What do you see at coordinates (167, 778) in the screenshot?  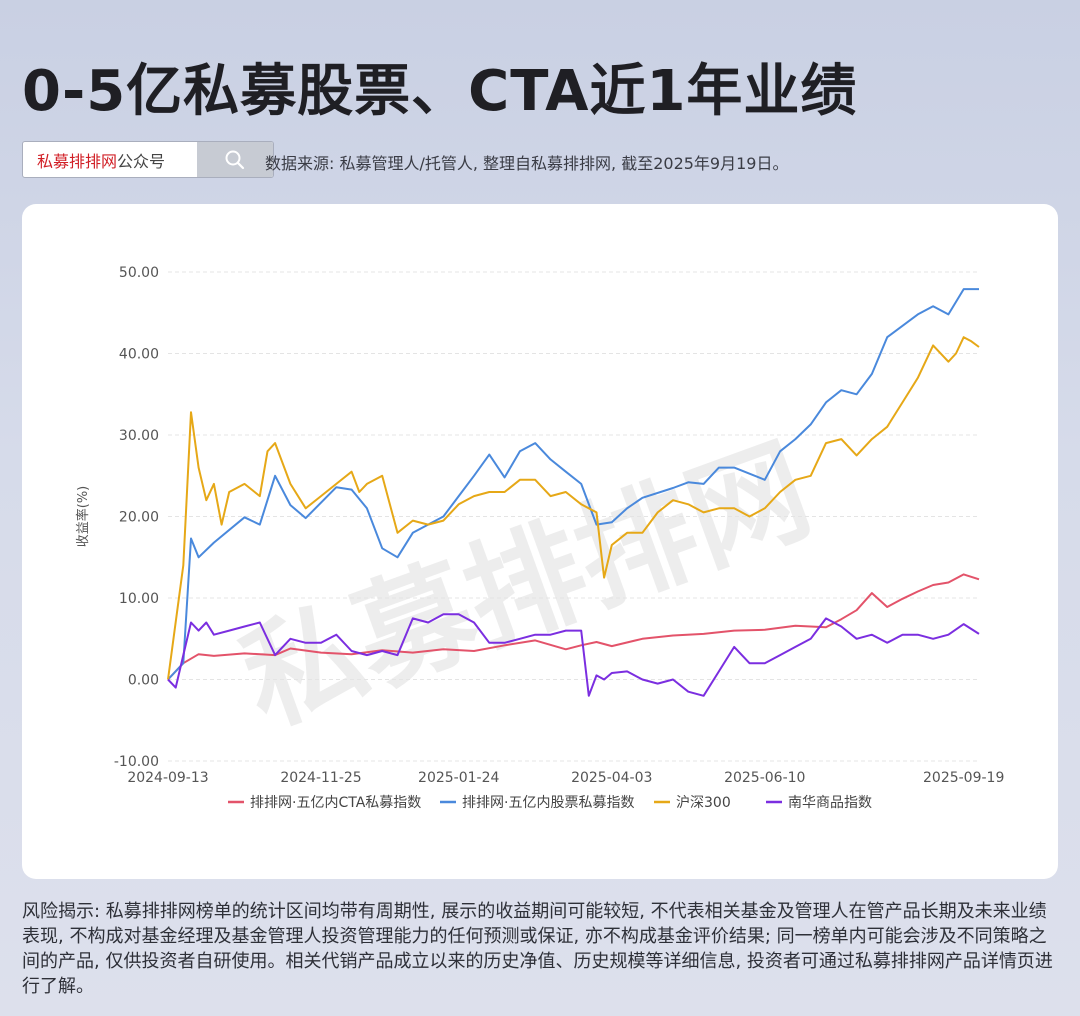 I see `x-tick-label: 2024-09-13` at bounding box center [167, 778].